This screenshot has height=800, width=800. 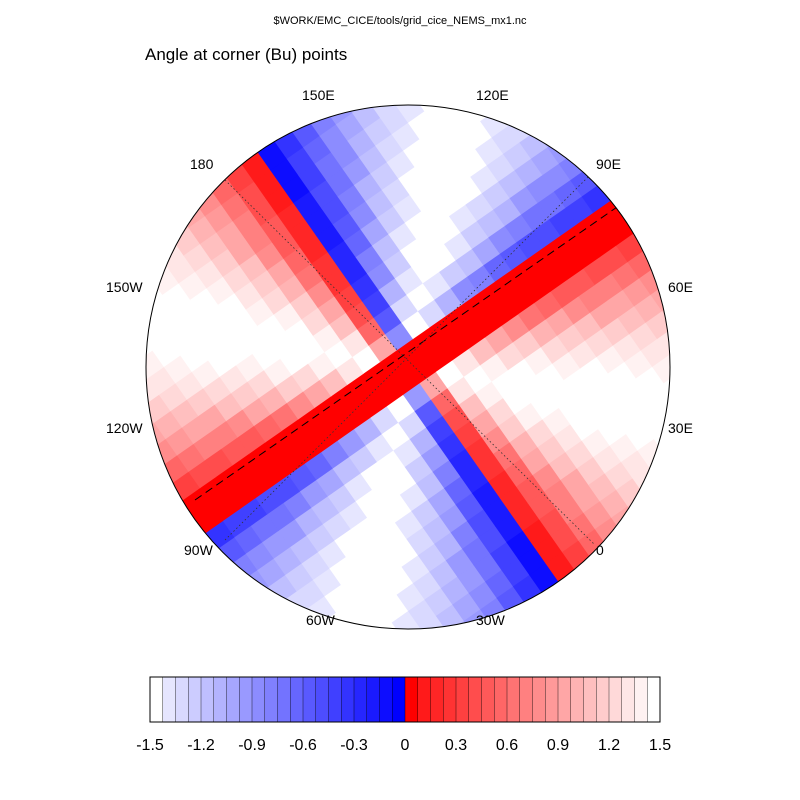 What do you see at coordinates (608, 164) in the screenshot?
I see `lon-label-90e: 90E` at bounding box center [608, 164].